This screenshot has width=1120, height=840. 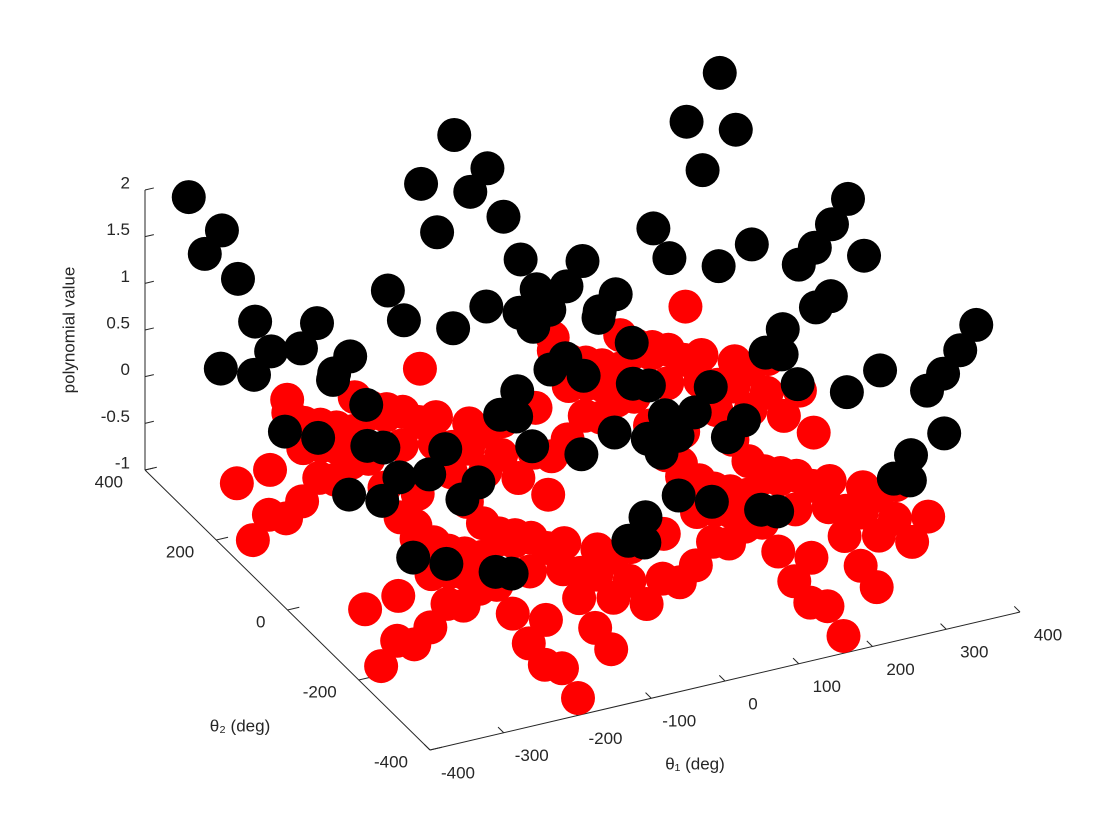 I want to click on x-tick-label: 400, so click(x=1048, y=634).